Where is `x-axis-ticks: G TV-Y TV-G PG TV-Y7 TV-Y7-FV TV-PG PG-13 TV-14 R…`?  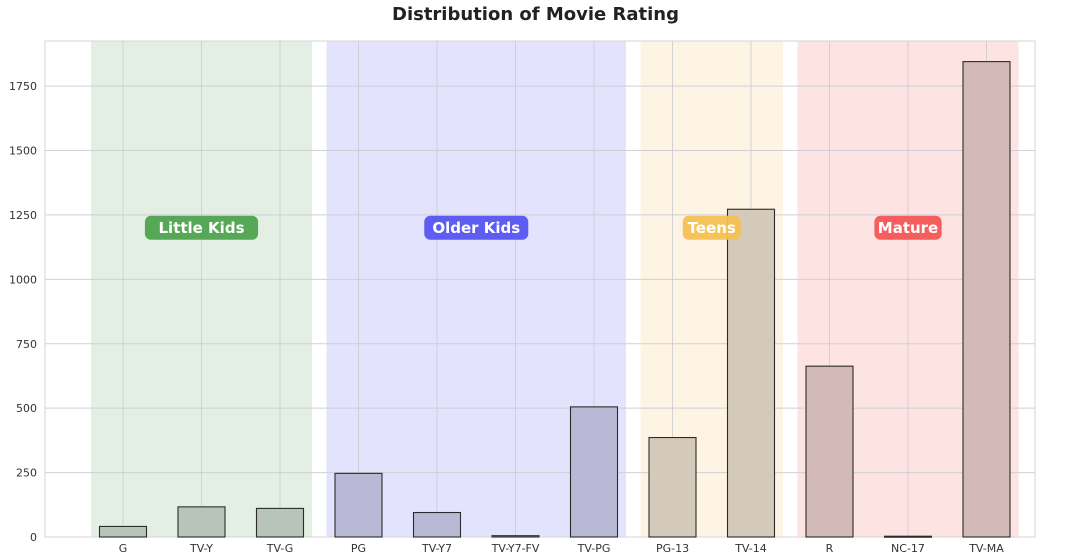
x-axis-ticks: G TV-Y TV-G PG TV-Y7 TV-Y7-FV TV-PG PG-13 TV-14 R… is located at coordinates (562, 548).